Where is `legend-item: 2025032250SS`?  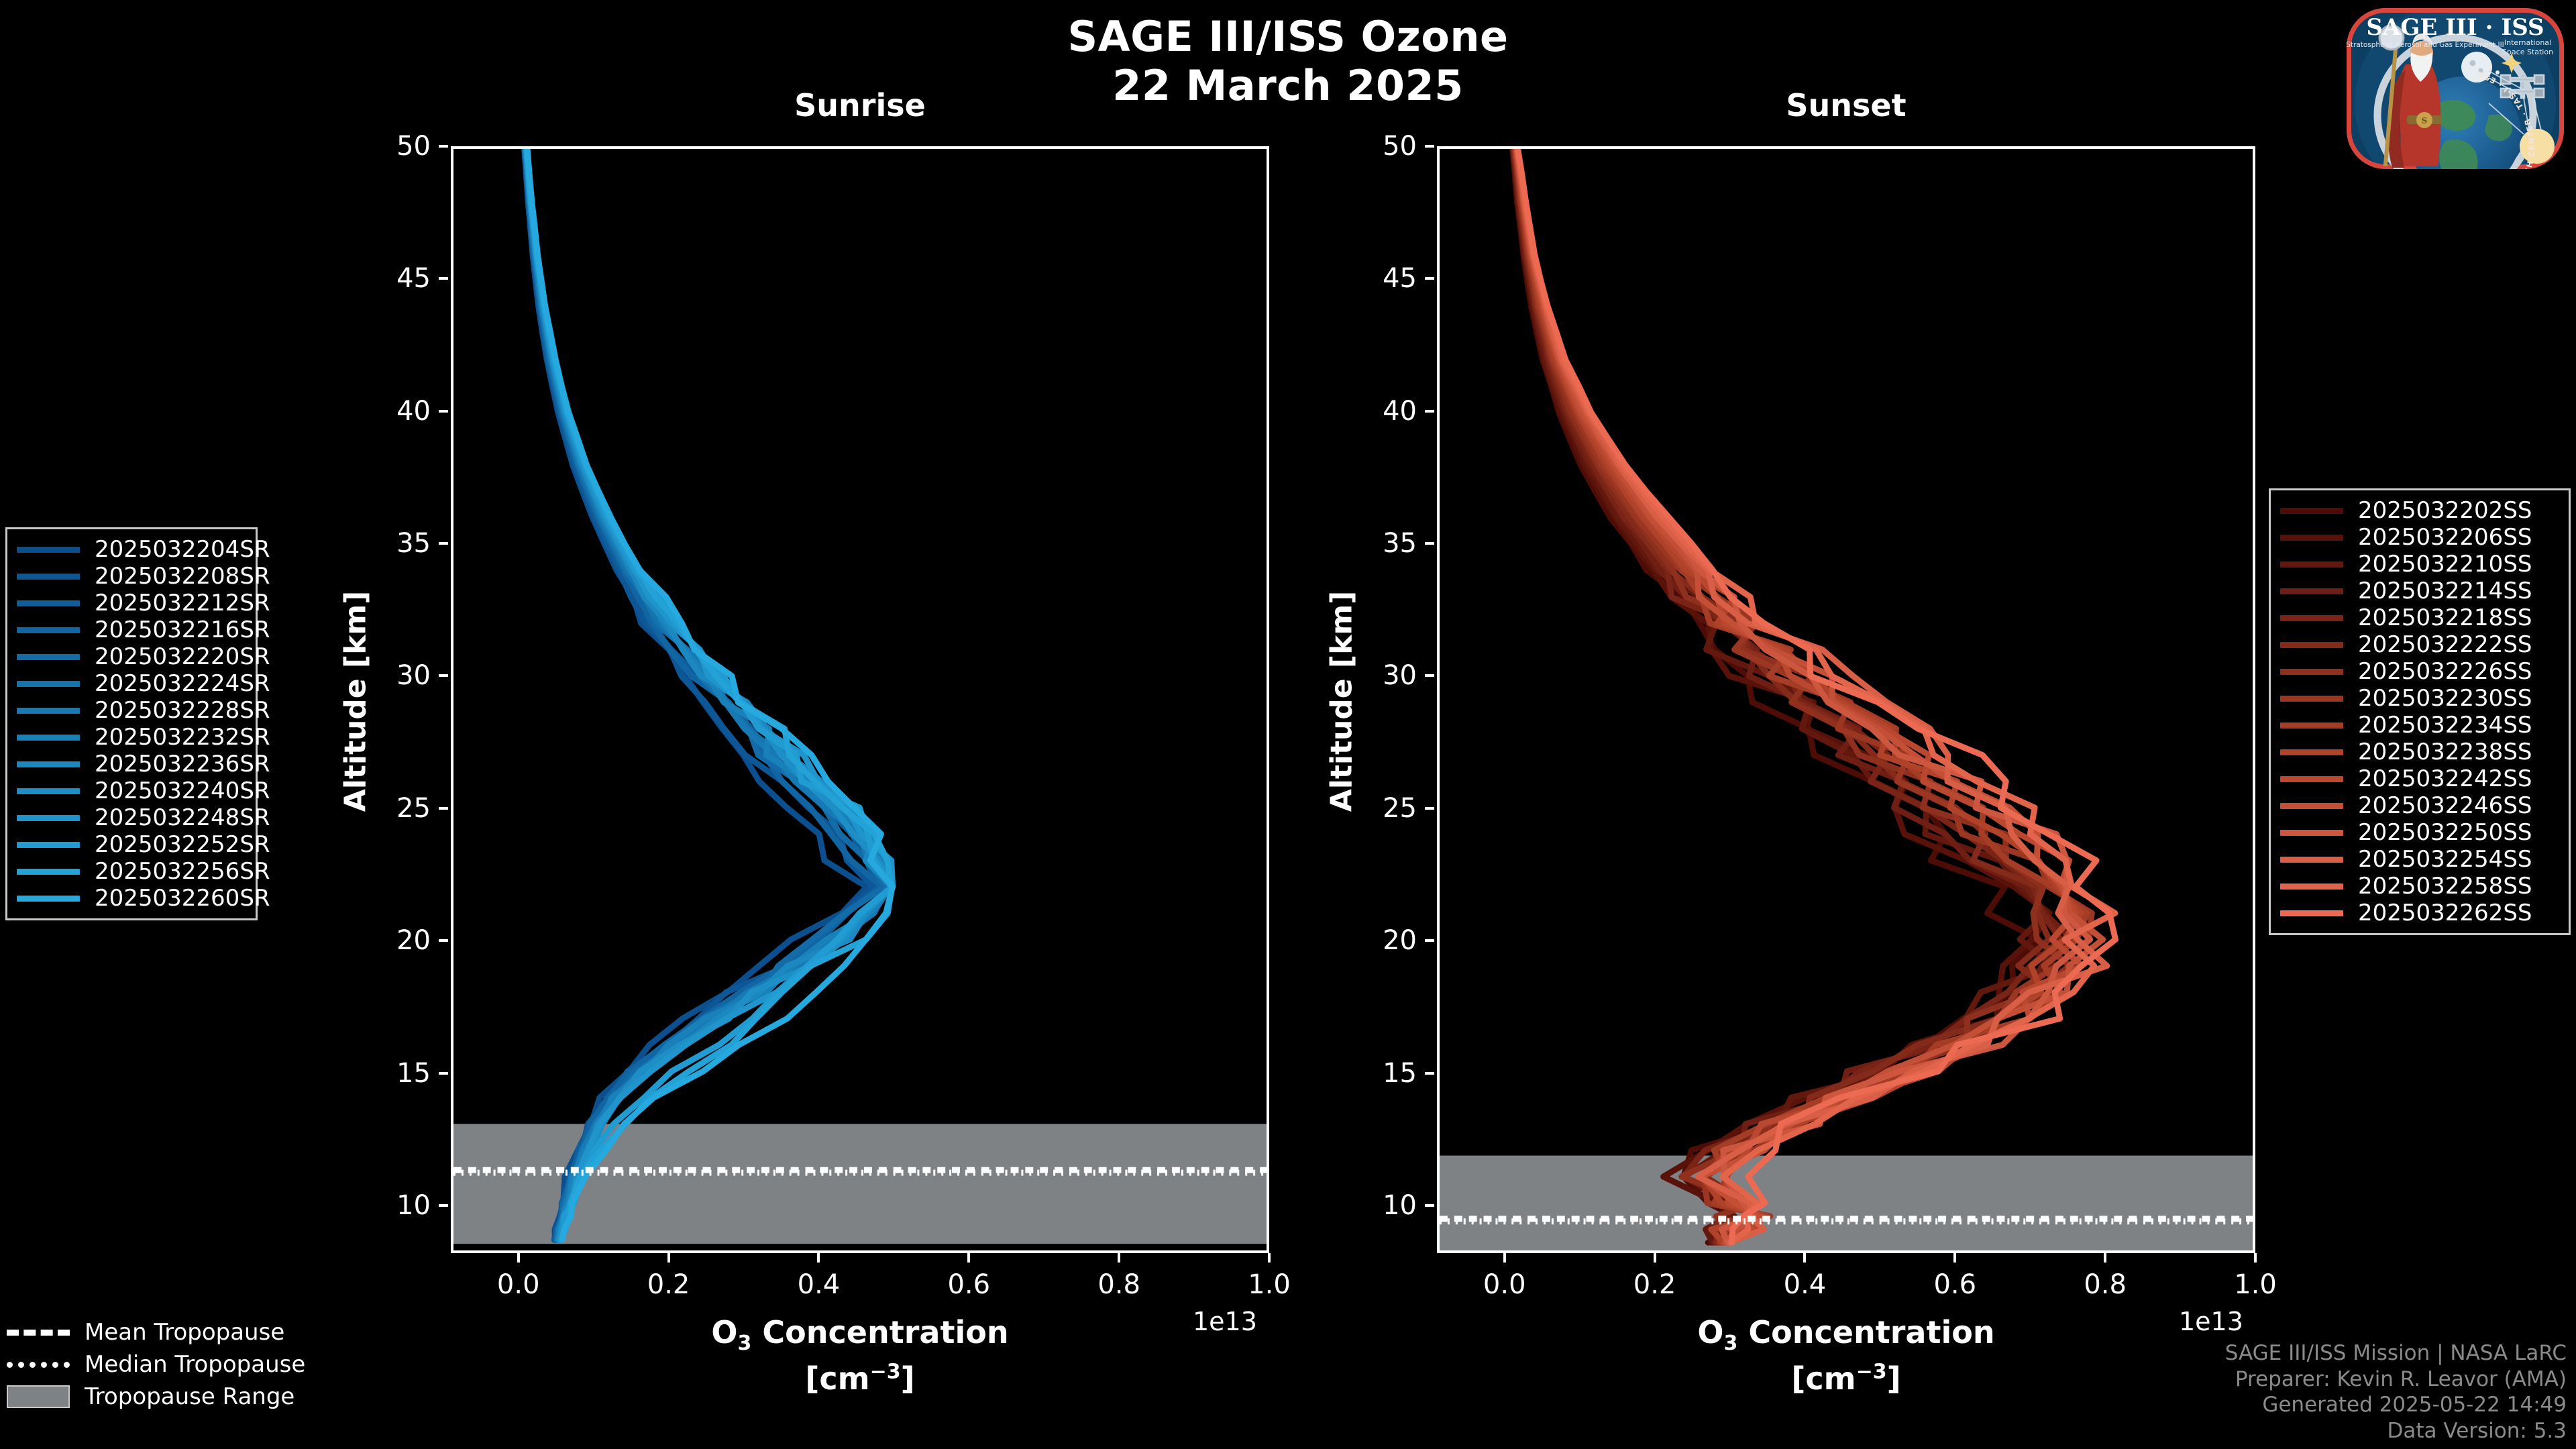 legend-item: 2025032250SS is located at coordinates (2419, 832).